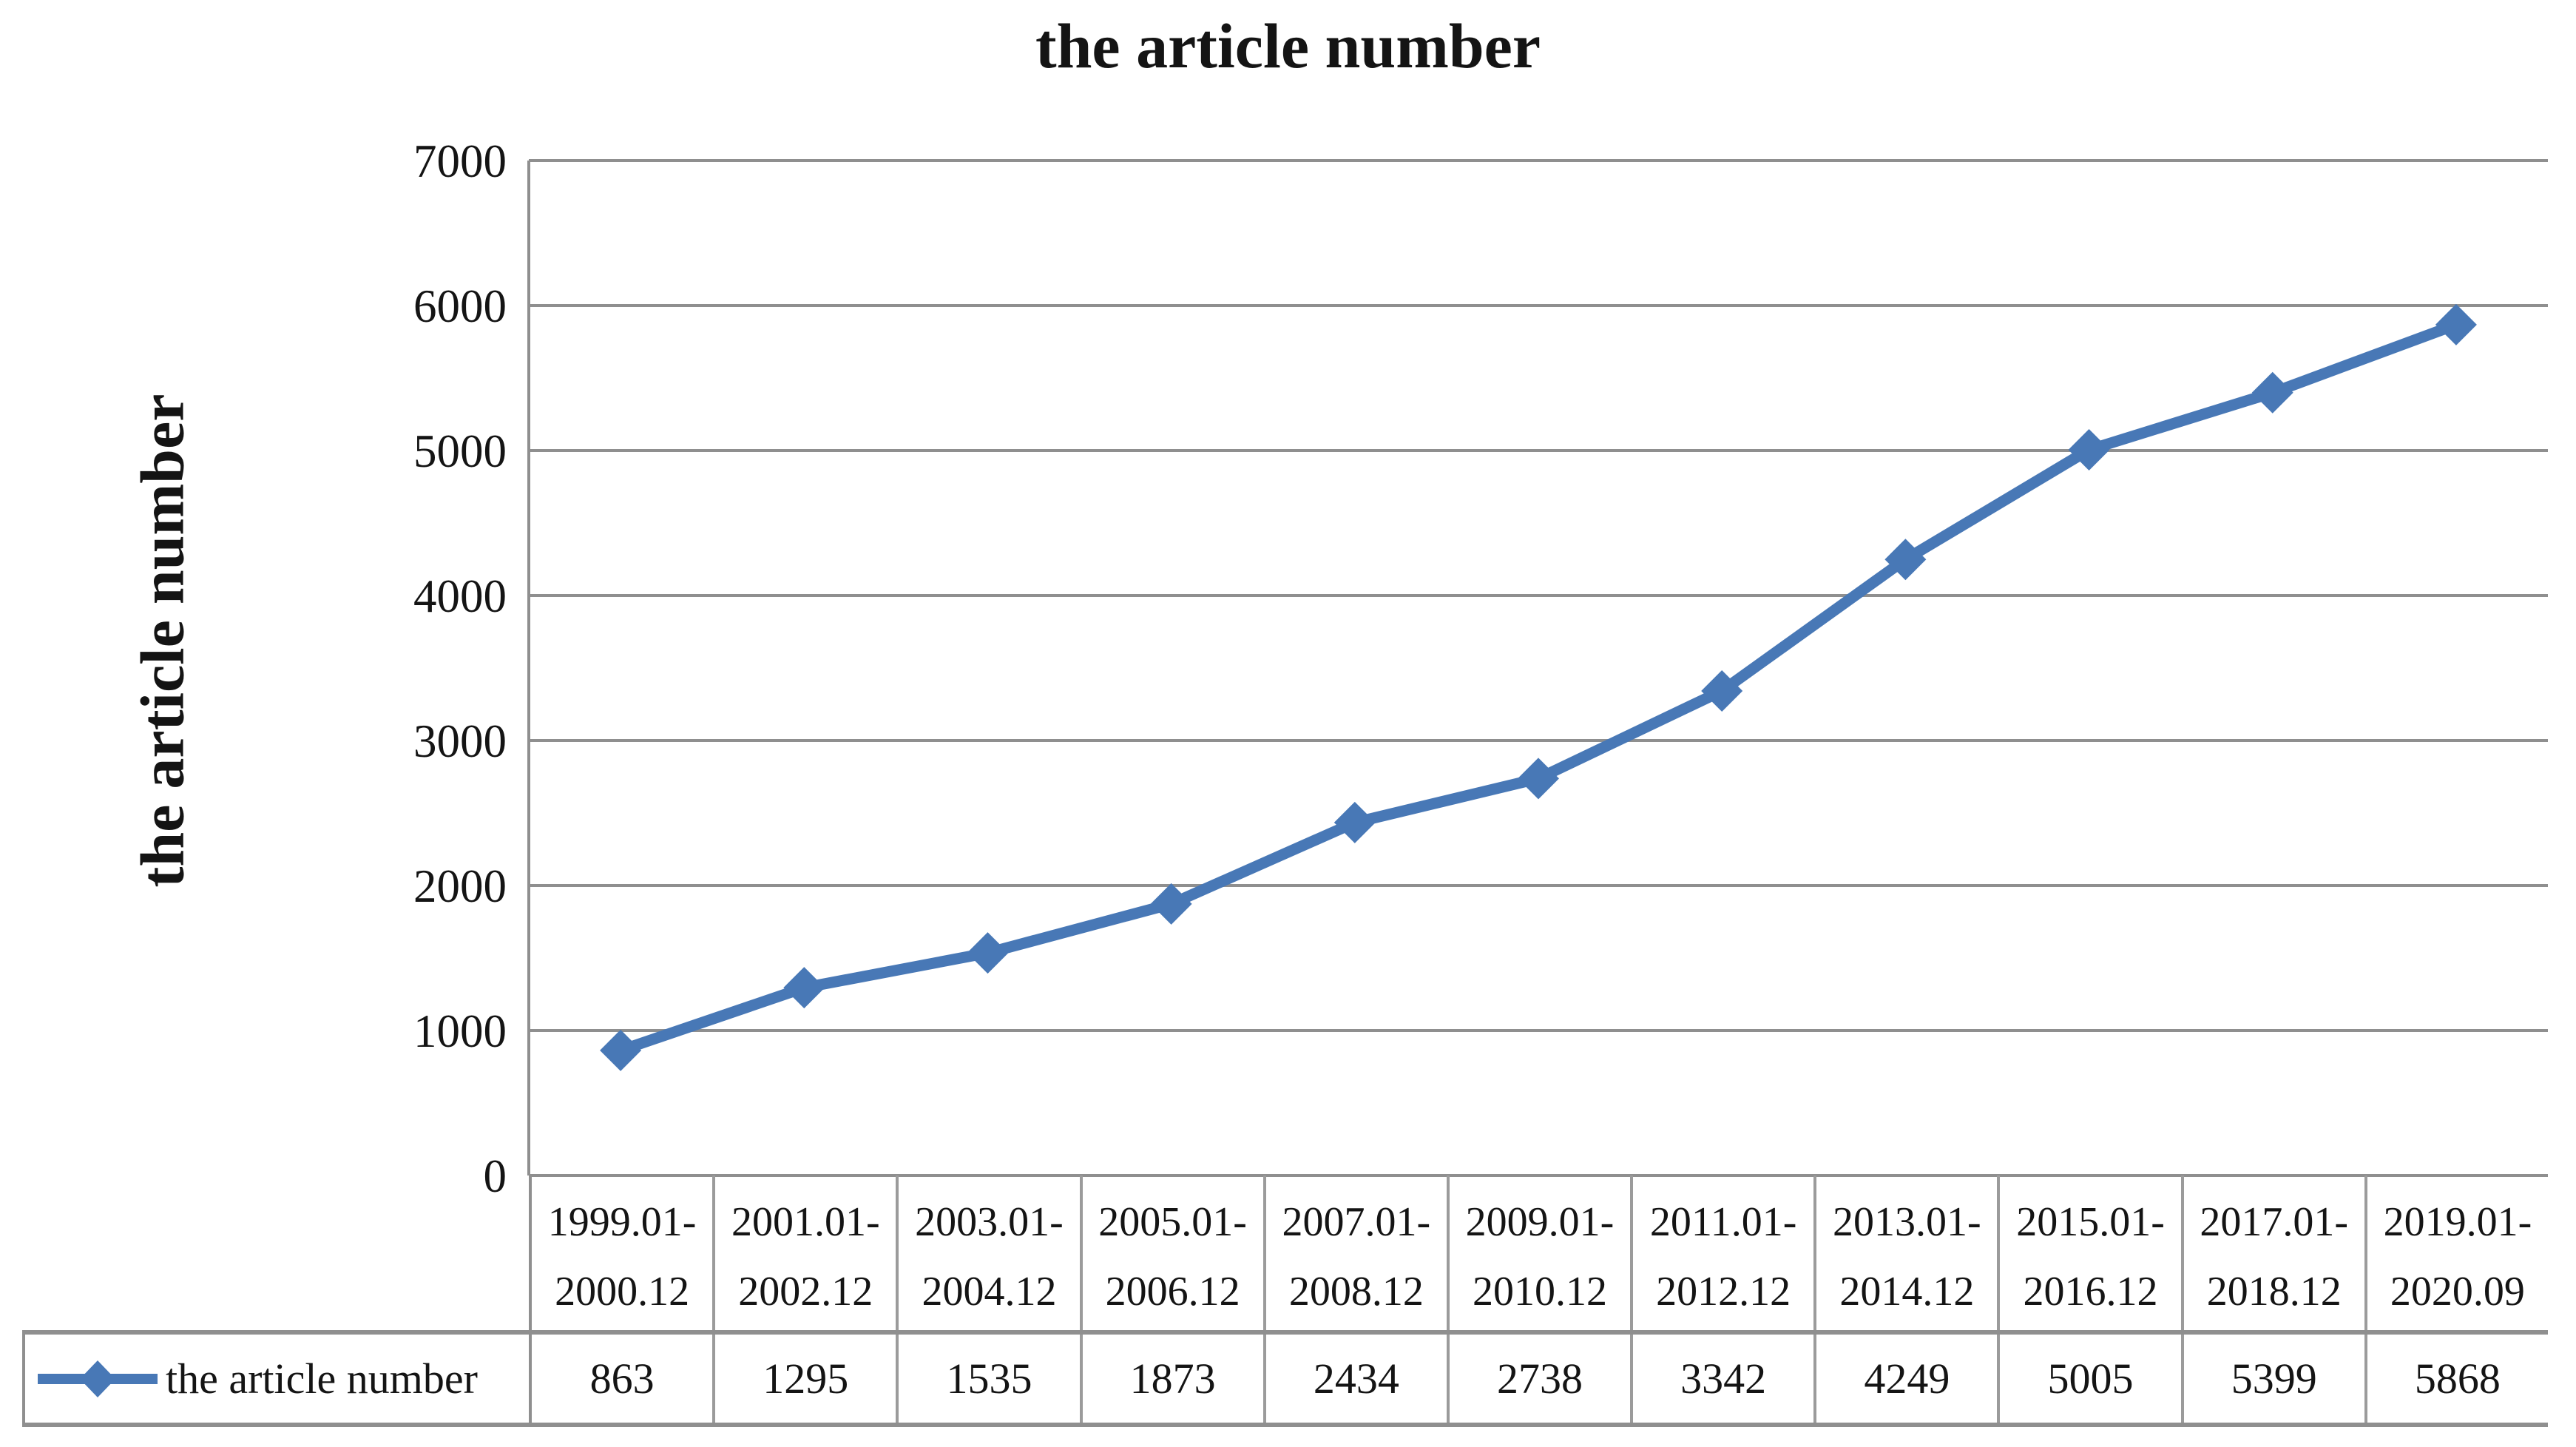 This screenshot has height=1447, width=2576. I want to click on data-value-cell: 1535, so click(987, 1379).